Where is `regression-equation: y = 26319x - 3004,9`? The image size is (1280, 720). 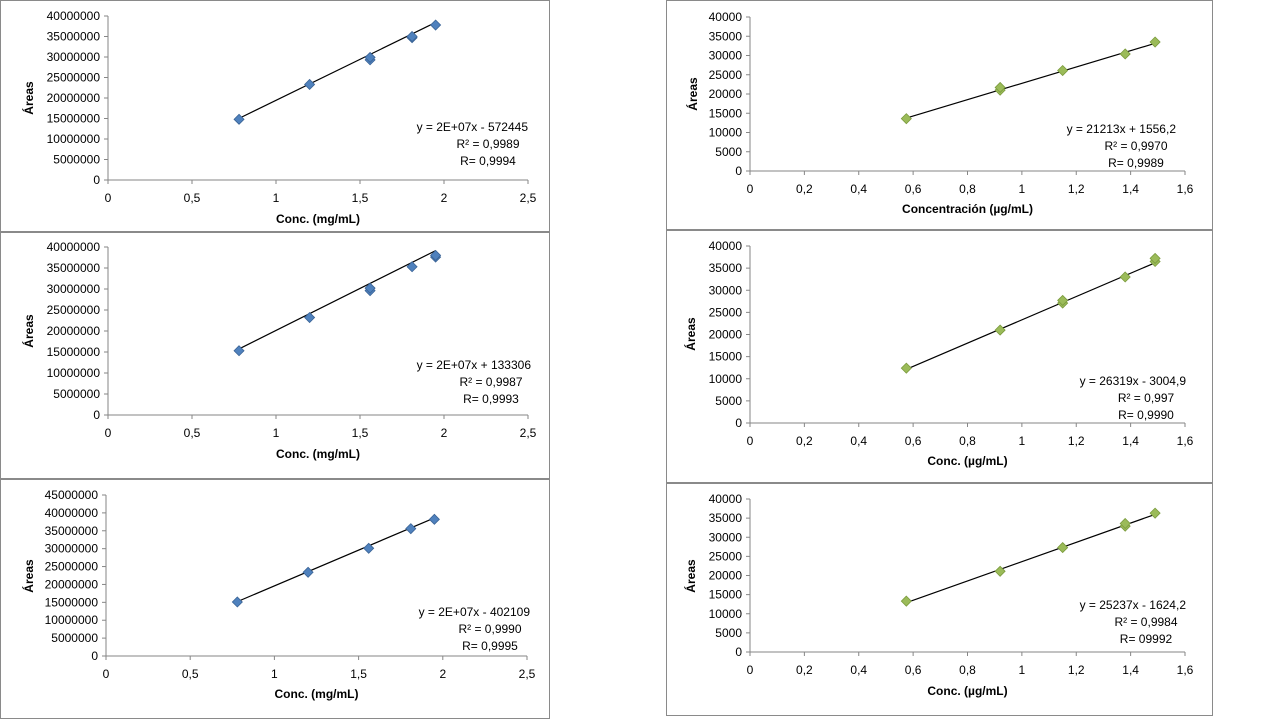 regression-equation: y = 26319x - 3004,9 is located at coordinates (1133, 381).